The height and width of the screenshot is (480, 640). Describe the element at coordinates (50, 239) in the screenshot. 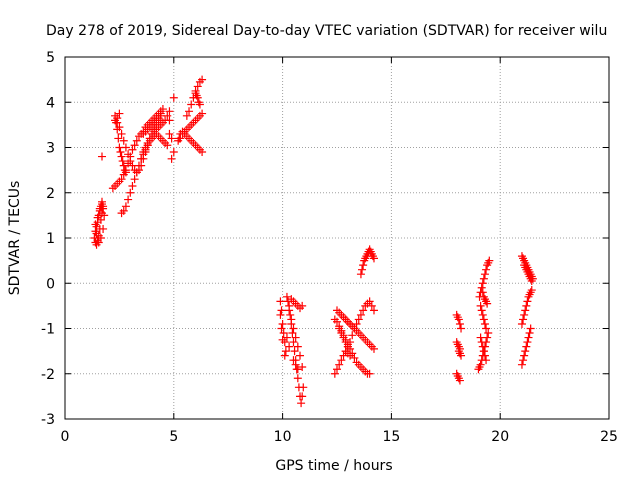

I see `y-tick-label: 1` at that location.